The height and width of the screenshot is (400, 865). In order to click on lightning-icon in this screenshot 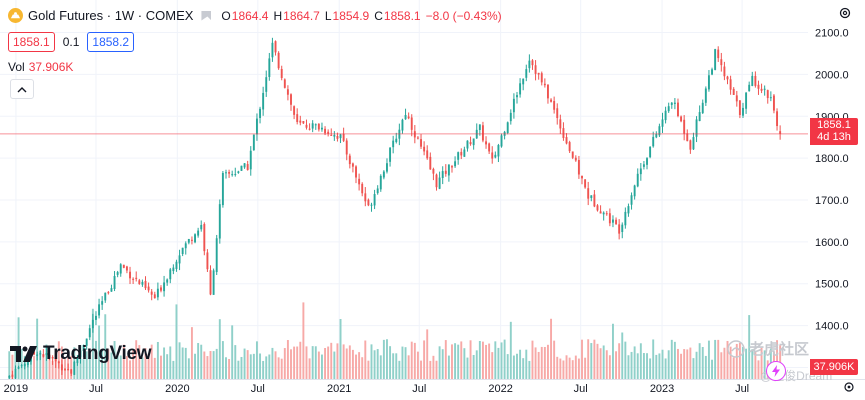, I will do `click(776, 371)`.